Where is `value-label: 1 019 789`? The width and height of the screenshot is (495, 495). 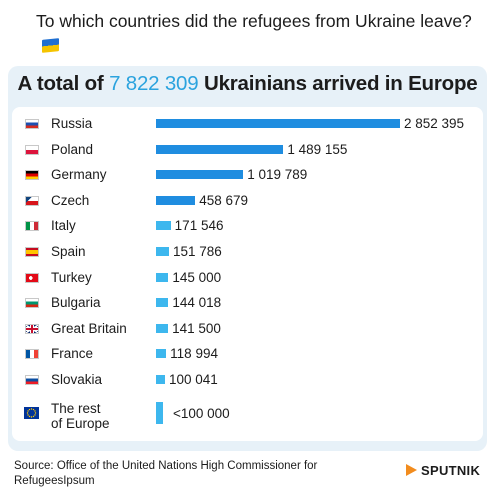
value-label: 1 019 789 is located at coordinates (277, 175).